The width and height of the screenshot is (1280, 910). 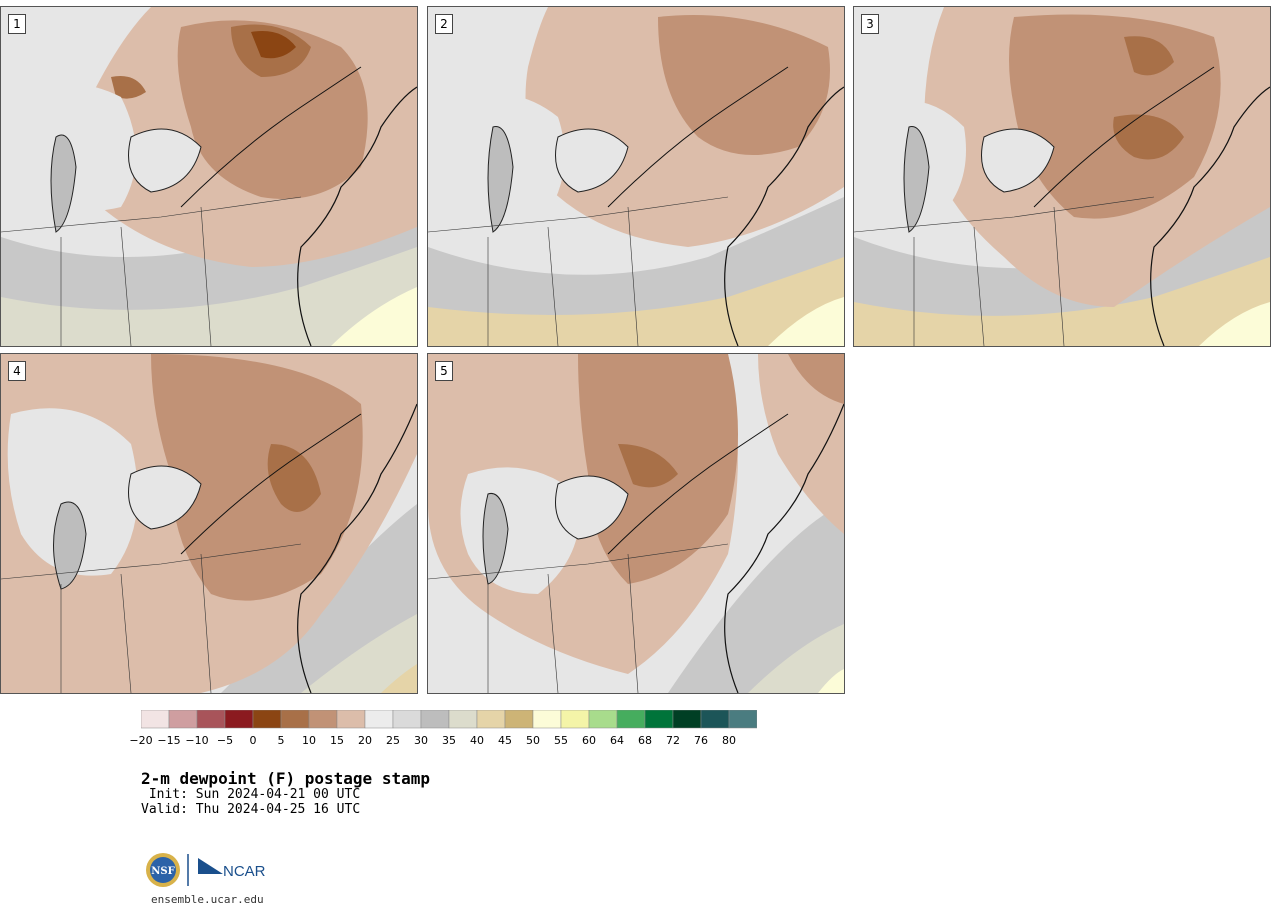 What do you see at coordinates (645, 740) in the screenshot?
I see `colorbar-tick-label: 68` at bounding box center [645, 740].